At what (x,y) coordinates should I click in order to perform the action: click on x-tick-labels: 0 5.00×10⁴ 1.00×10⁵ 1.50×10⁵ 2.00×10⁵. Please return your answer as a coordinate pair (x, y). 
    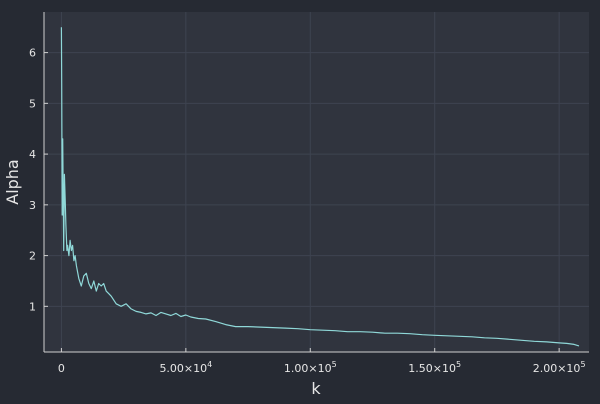
    Looking at the image, I should click on (322, 367).